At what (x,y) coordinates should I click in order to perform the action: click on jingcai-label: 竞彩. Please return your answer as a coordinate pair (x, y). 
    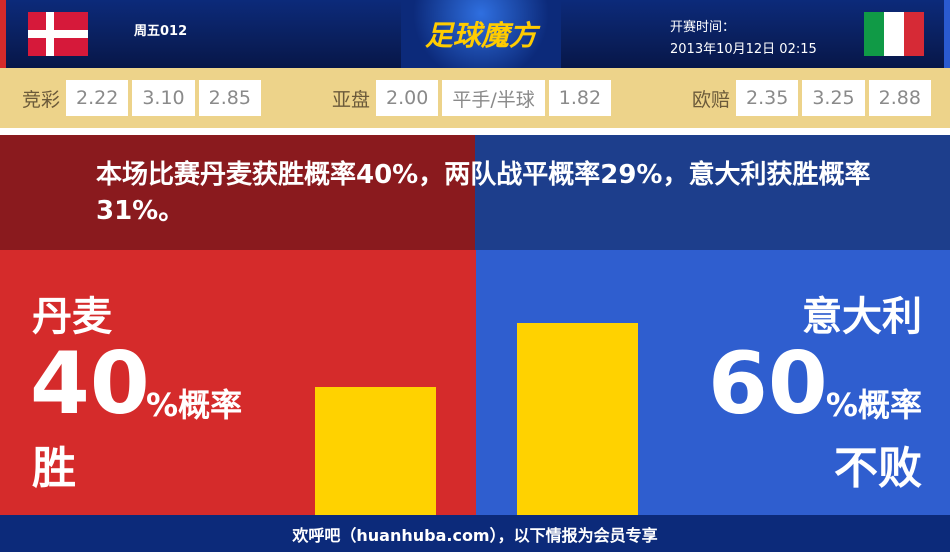
    Looking at the image, I should click on (41, 99).